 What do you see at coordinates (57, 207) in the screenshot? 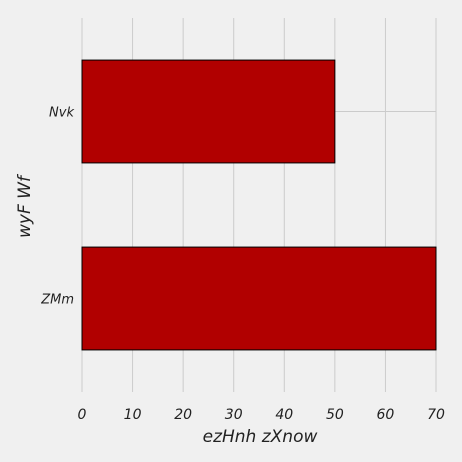
I see `category-labels: Nvk ZMm` at bounding box center [57, 207].